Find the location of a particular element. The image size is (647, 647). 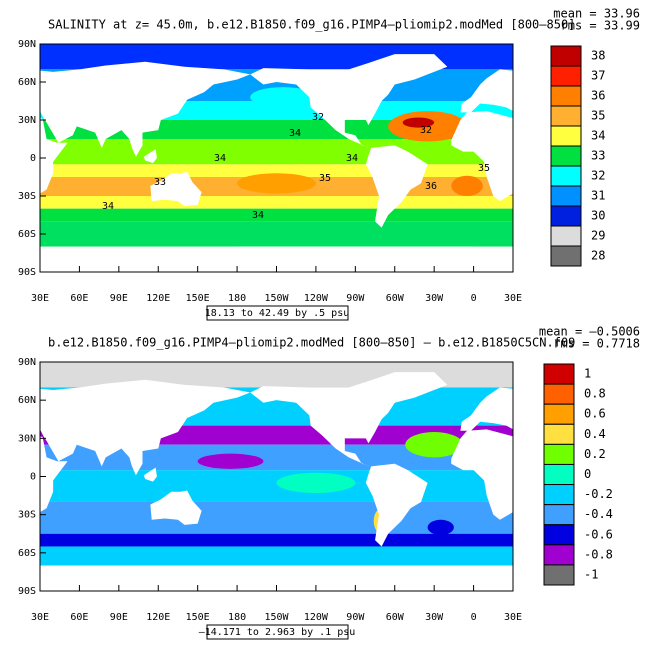

stat-mean: mean = –0.5006 is located at coordinates (589, 332).